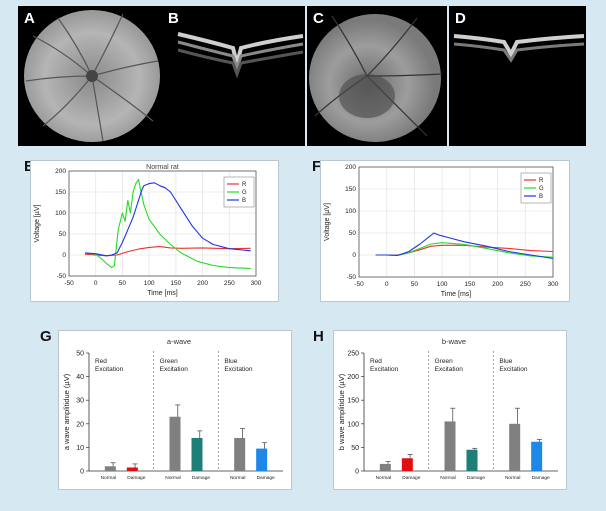 This screenshot has width=606, height=511. I want to click on chart-g-bar-1-normal, so click(175, 443).